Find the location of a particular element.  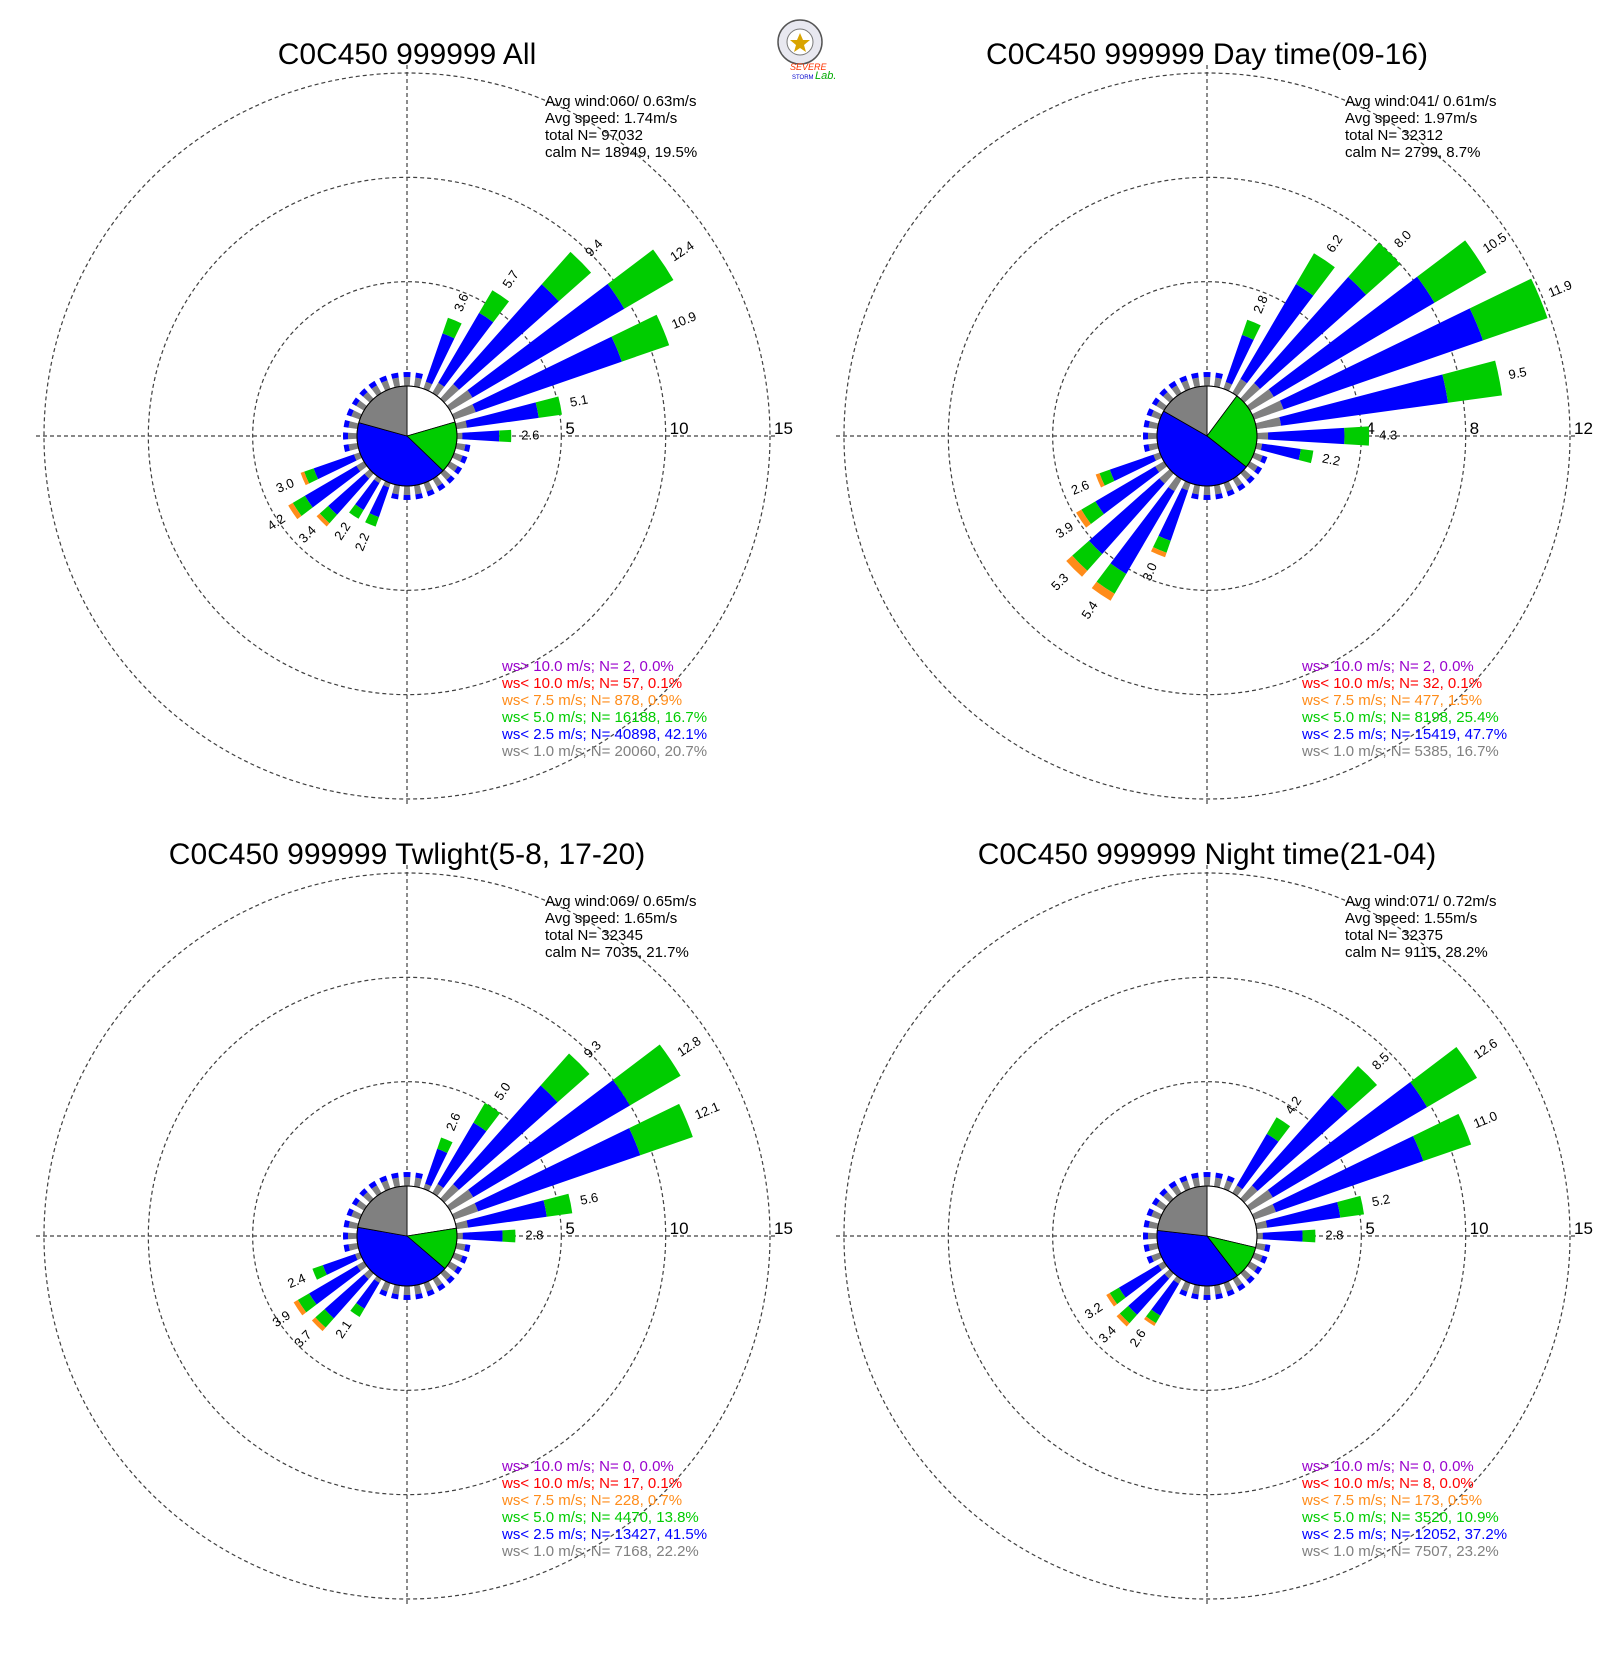

sector-bar: 3.0 is located at coordinates (318, 474).